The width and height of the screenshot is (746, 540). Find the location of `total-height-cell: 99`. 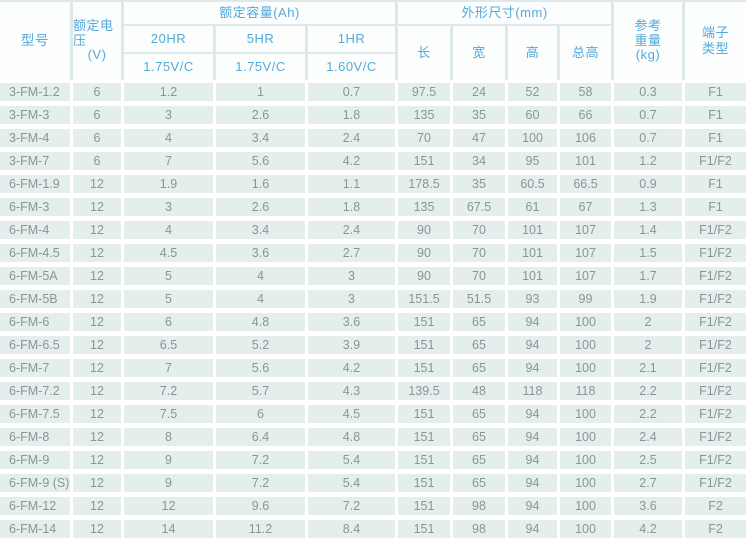

total-height-cell: 99 is located at coordinates (585, 299).